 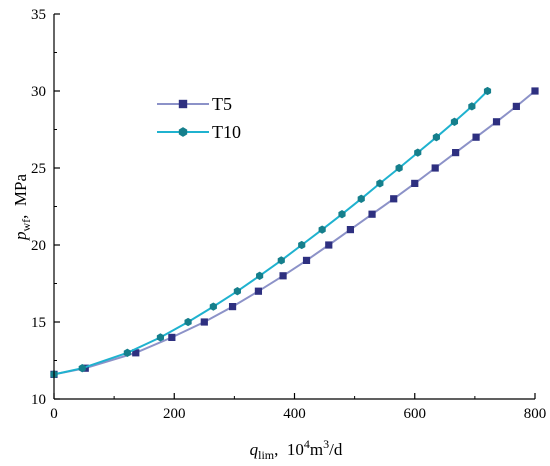 I want to click on y-tick-label: 10, so click(x=38, y=400).